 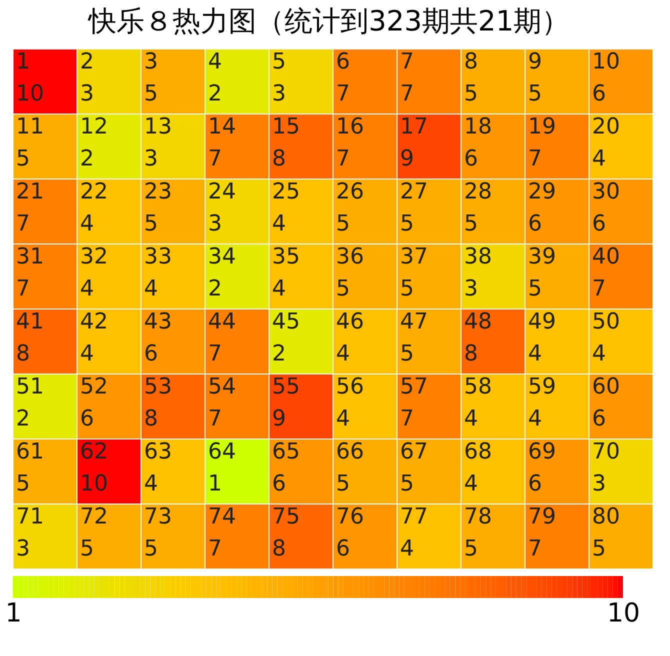 I want to click on data-label: 44 7, so click(x=222, y=338).